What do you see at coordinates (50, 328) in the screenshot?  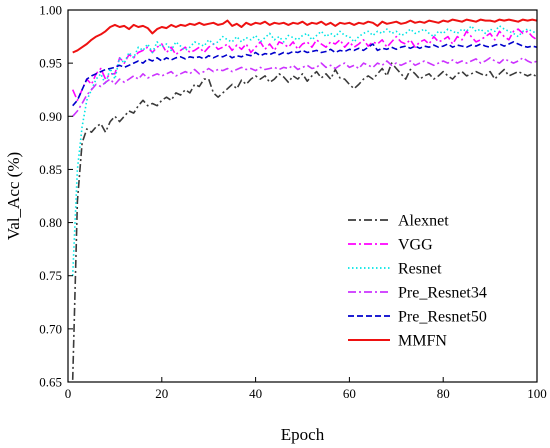 I see `y-tick-label: 0.70` at bounding box center [50, 328].